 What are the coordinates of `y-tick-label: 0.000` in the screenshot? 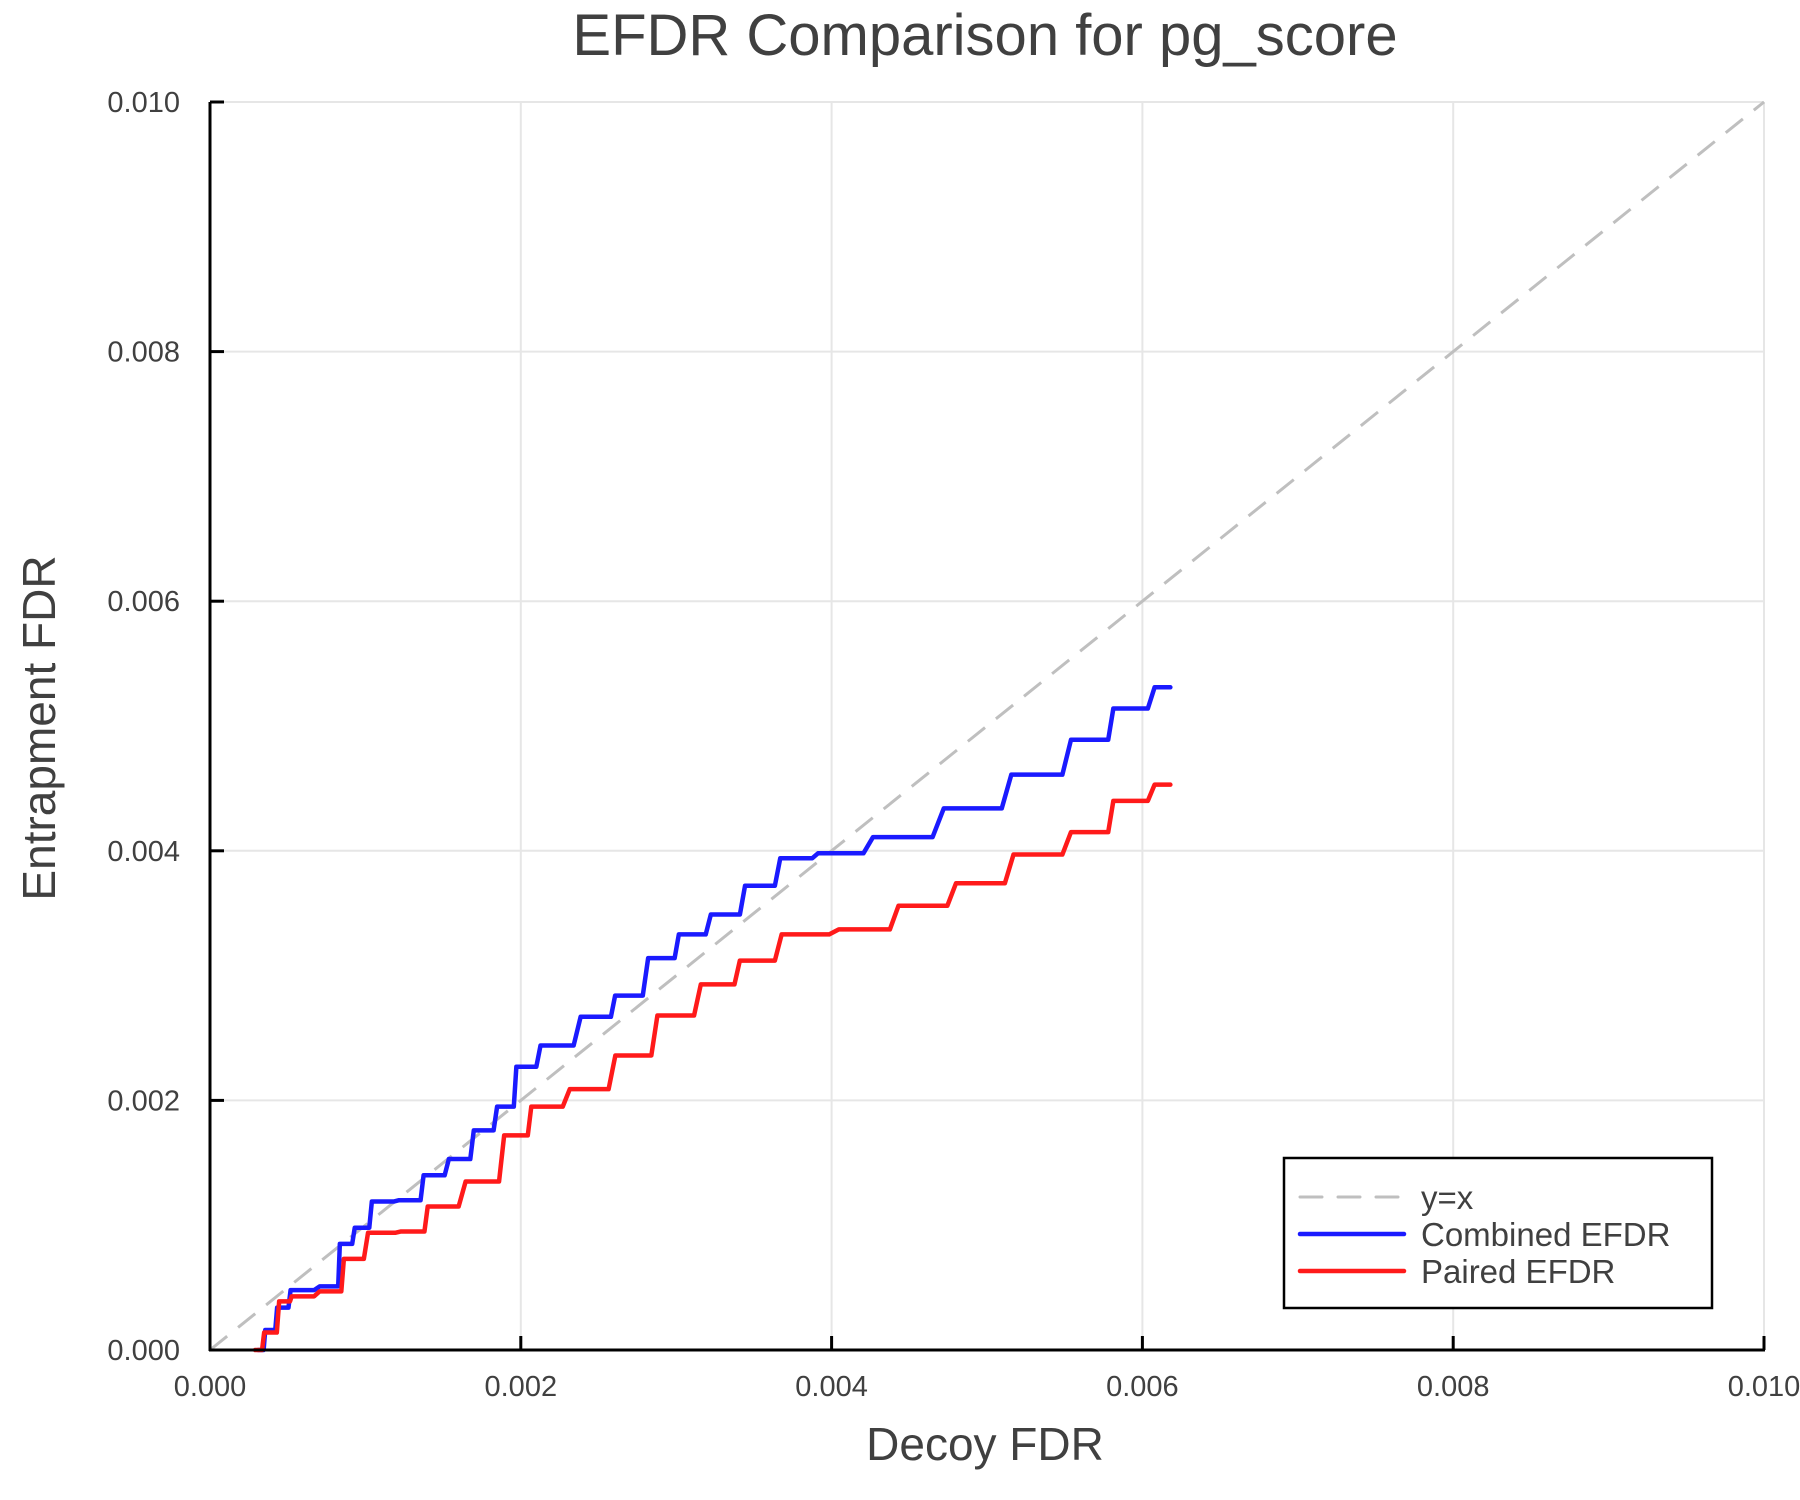 It's located at (143, 1351).